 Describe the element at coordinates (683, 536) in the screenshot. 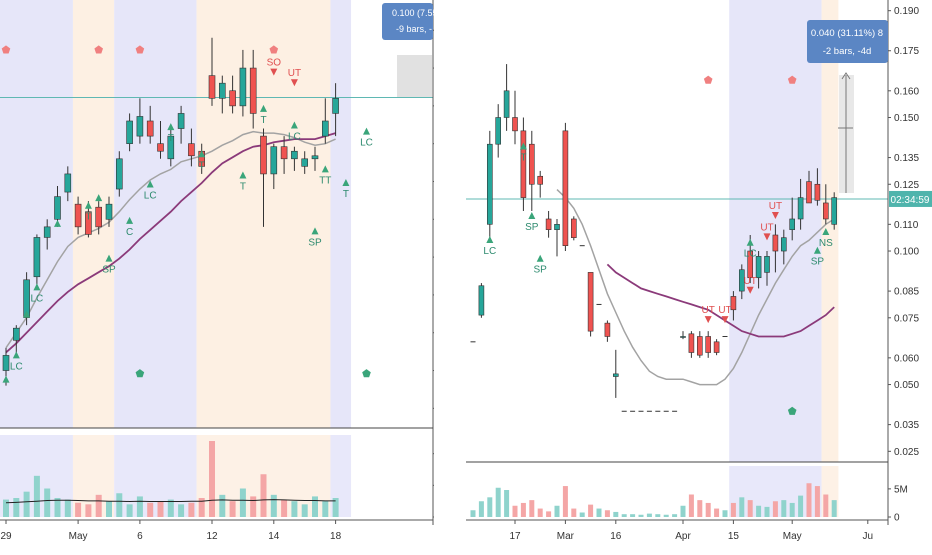

I see `time-axis-label: Apr` at that location.